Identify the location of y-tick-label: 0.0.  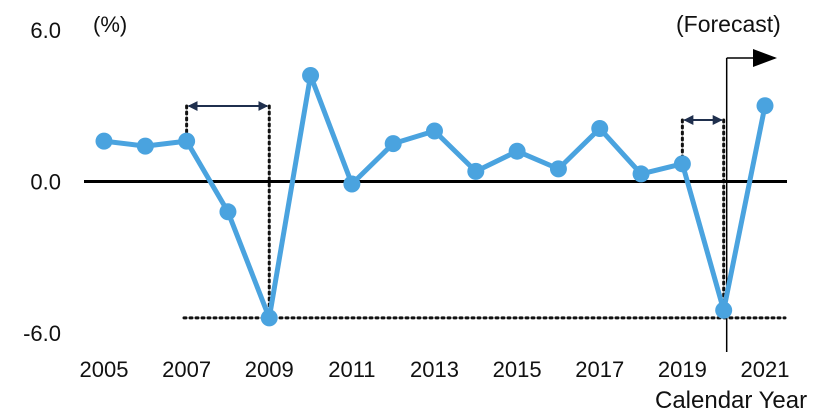
(45, 182).